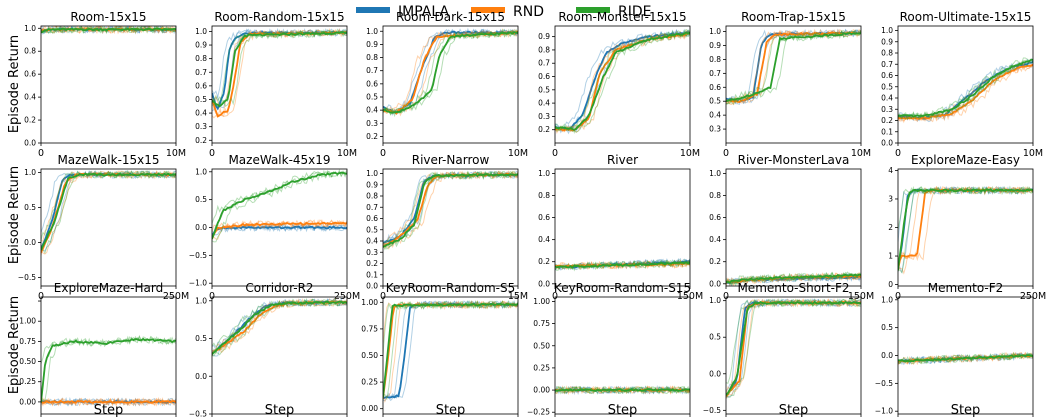 This screenshot has height=418, width=1053. I want to click on y-tick-label: 0.4, so click(372, 110).